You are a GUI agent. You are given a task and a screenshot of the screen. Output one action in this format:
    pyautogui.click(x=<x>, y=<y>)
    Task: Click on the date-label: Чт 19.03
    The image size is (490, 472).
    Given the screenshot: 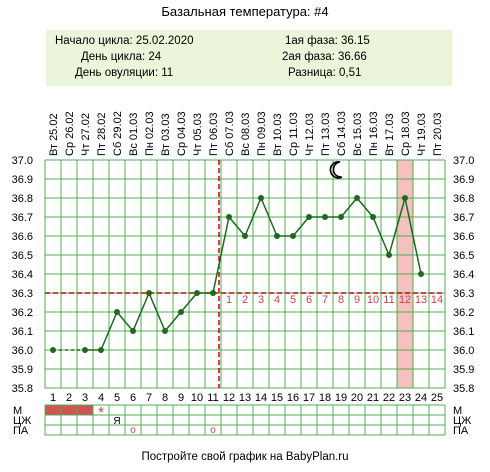 What is the action you would take?
    pyautogui.click(x=422, y=134)
    